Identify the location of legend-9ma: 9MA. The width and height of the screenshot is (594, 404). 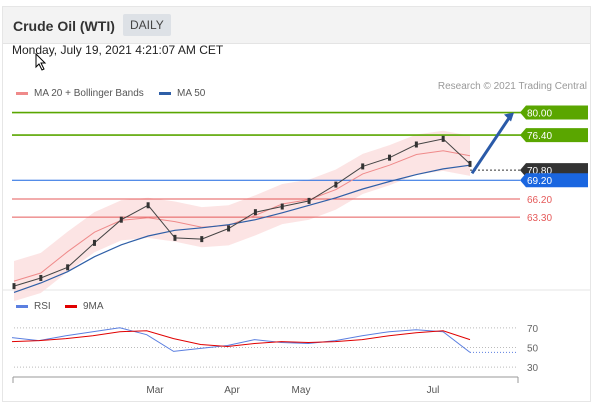
(84, 306).